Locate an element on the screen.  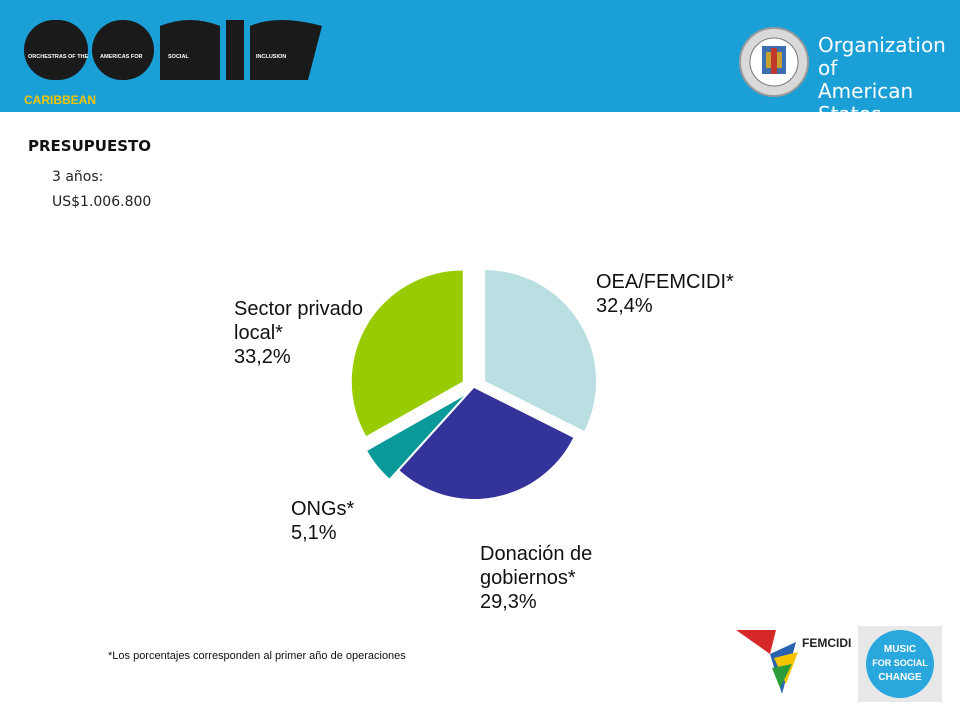
femcidi-text: FEMCIDI is located at coordinates (827, 643).